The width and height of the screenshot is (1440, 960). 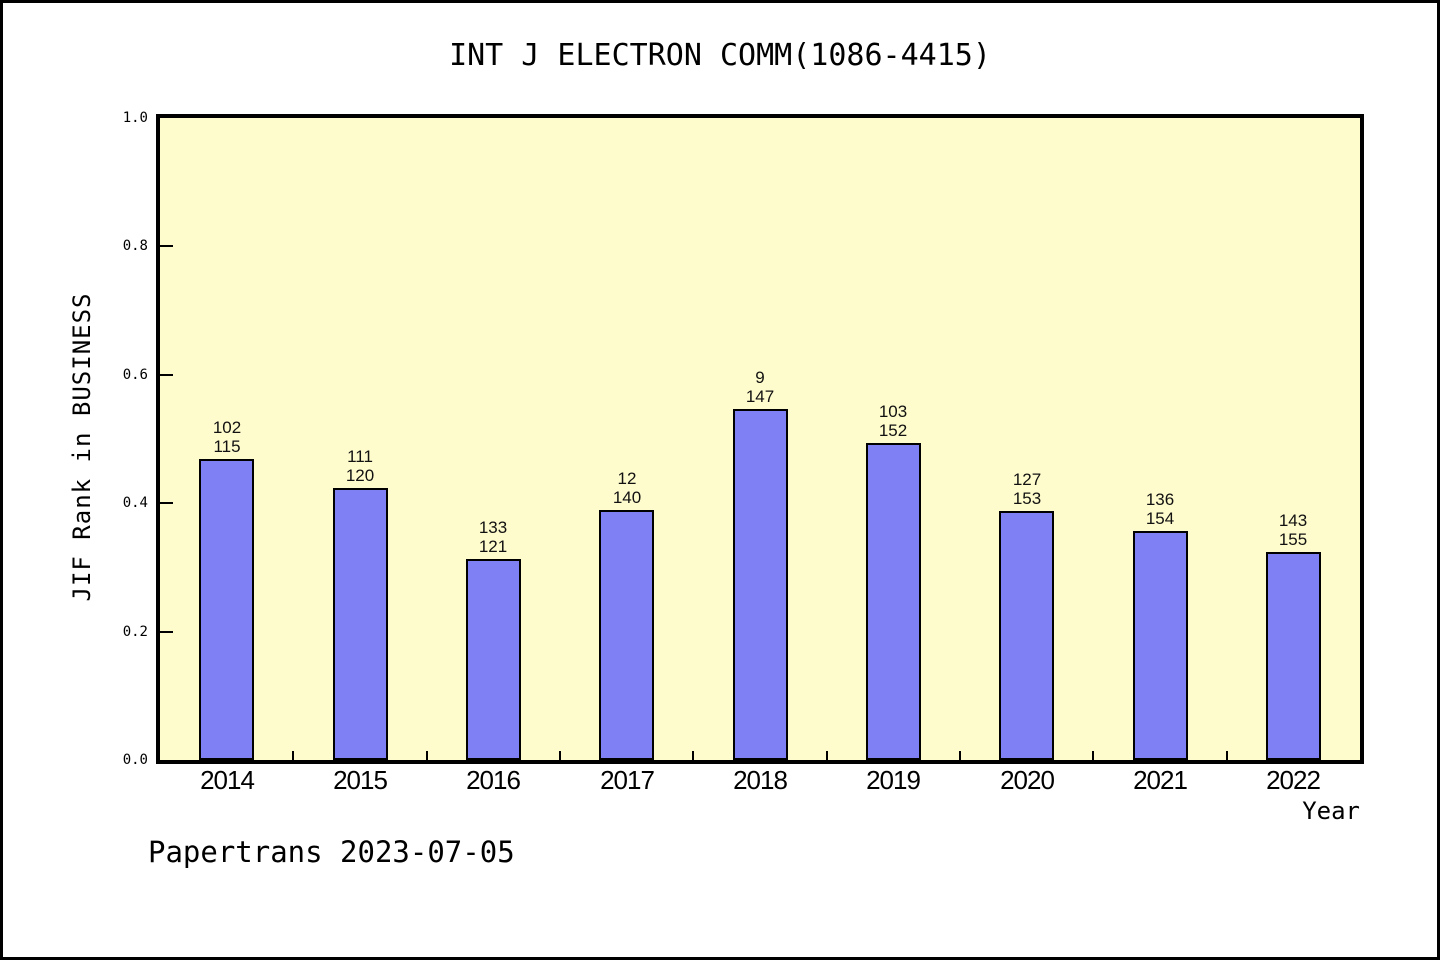 What do you see at coordinates (893, 780) in the screenshot?
I see `x-tick-label: 2019` at bounding box center [893, 780].